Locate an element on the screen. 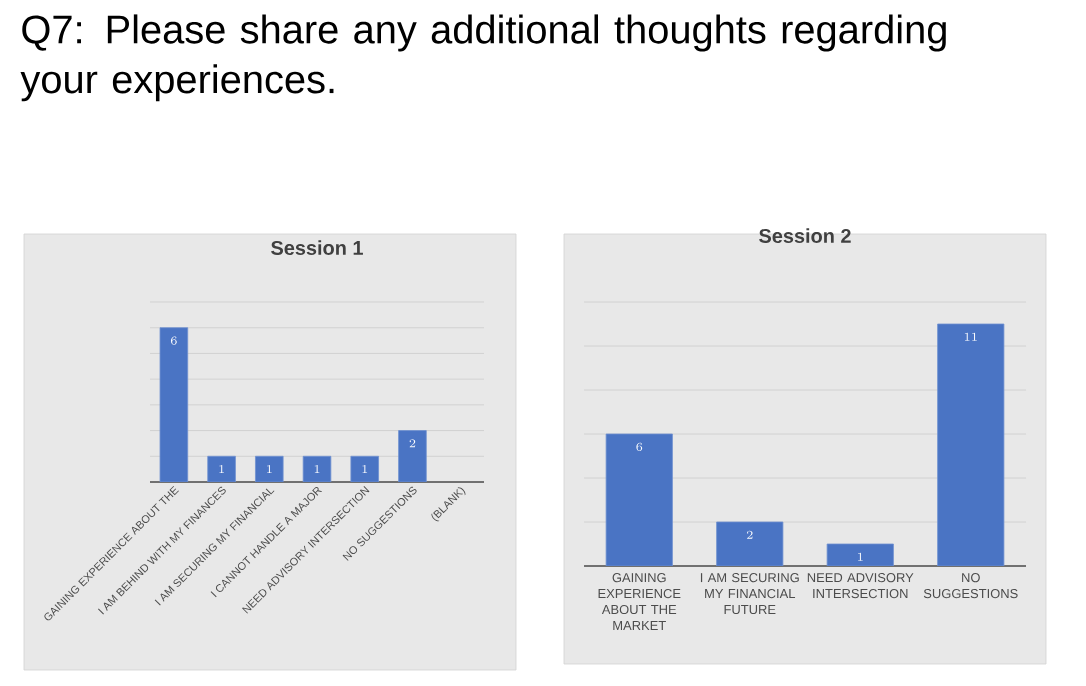 Image resolution: width=1086 pixels, height=686 pixels. chart-title: Session 1 is located at coordinates (317, 247).